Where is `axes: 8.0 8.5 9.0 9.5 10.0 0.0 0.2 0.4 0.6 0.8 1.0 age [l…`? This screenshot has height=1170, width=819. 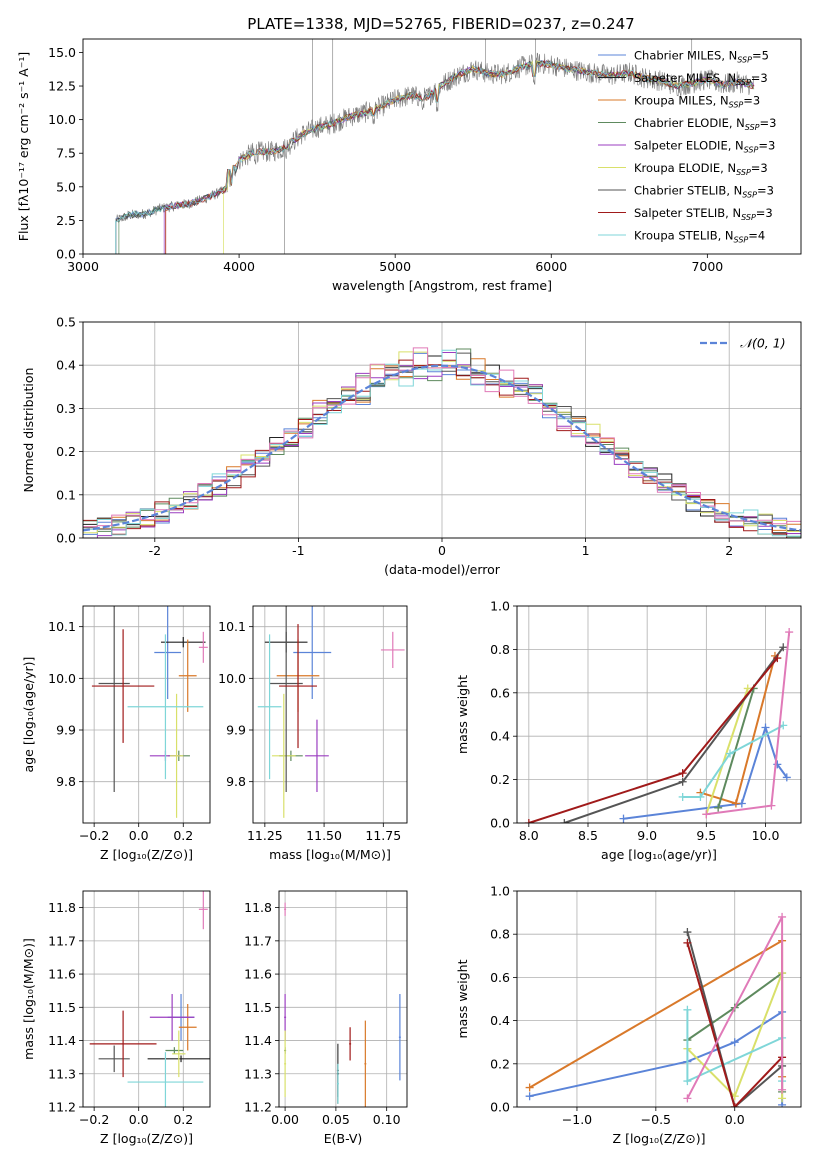 axes: 8.0 8.5 9.0 9.5 10.0 0.0 0.2 0.4 0.6 0.8 1.0 age [l… is located at coordinates (628, 730).